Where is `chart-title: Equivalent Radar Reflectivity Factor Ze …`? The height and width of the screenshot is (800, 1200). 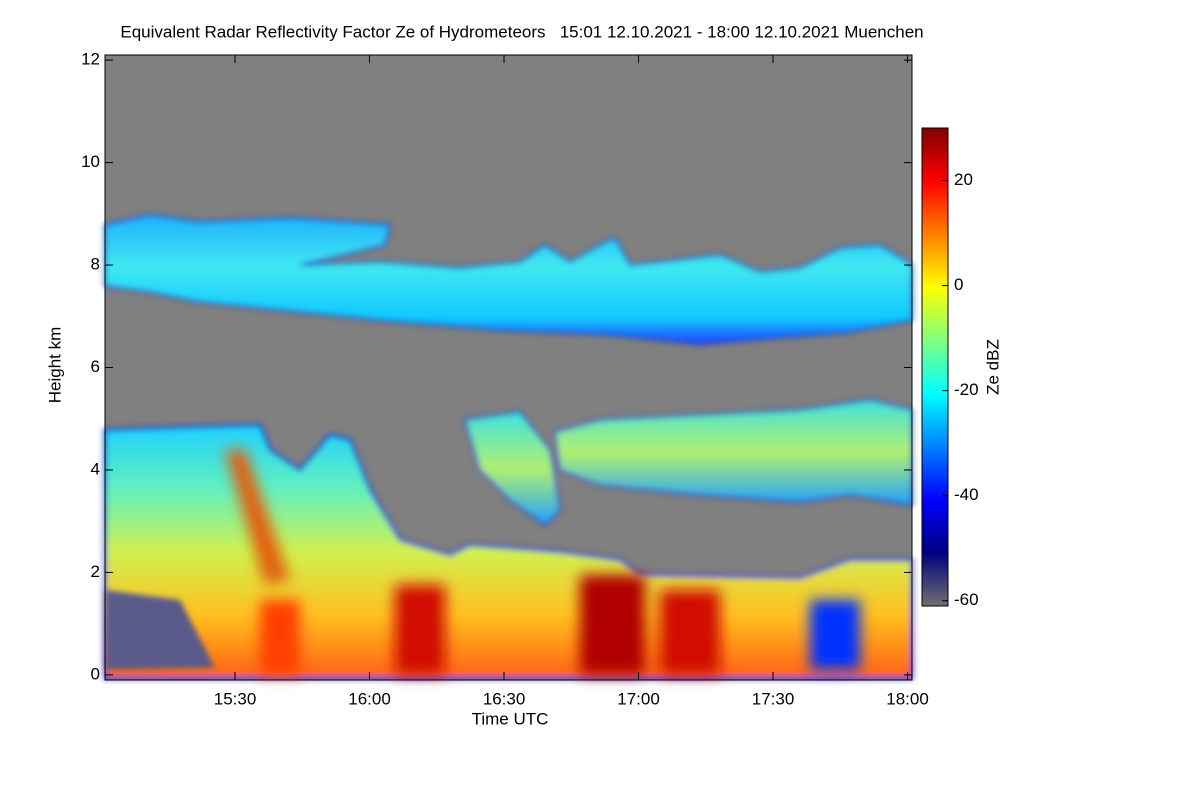
chart-title: Equivalent Radar Reflectivity Factor Ze … is located at coordinates (521, 31).